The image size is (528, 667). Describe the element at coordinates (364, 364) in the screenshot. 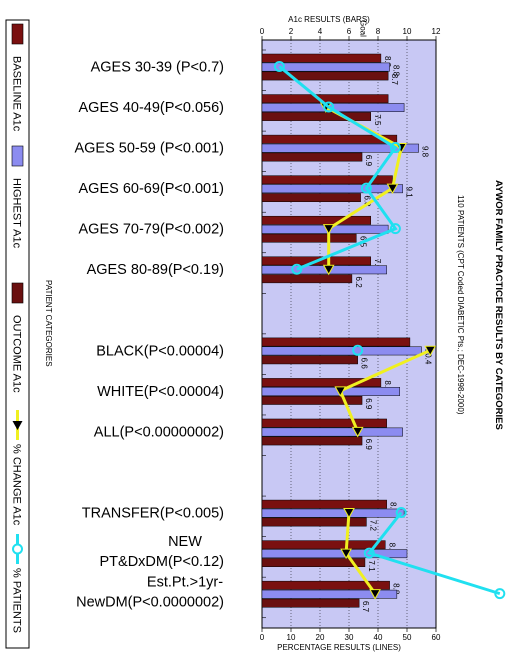

I see `bar-value-label: 6.6` at that location.